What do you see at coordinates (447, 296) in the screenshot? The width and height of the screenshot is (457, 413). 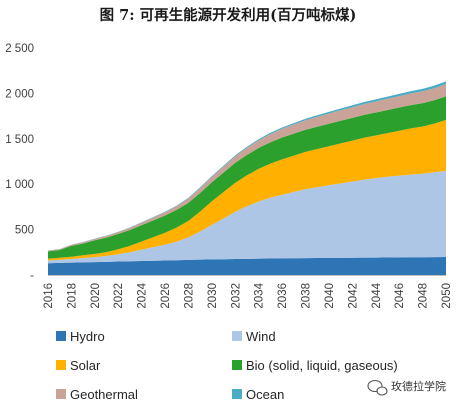 I see `x-tick-label: 2050` at bounding box center [447, 296].